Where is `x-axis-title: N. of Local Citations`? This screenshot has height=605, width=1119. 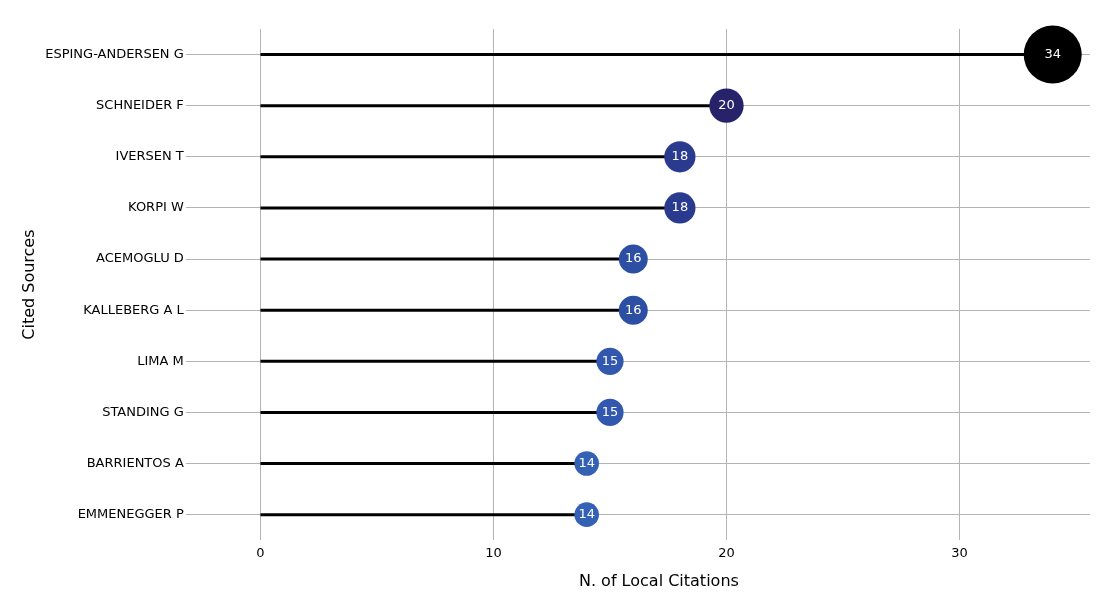 x-axis-title: N. of Local Citations is located at coordinates (658, 580).